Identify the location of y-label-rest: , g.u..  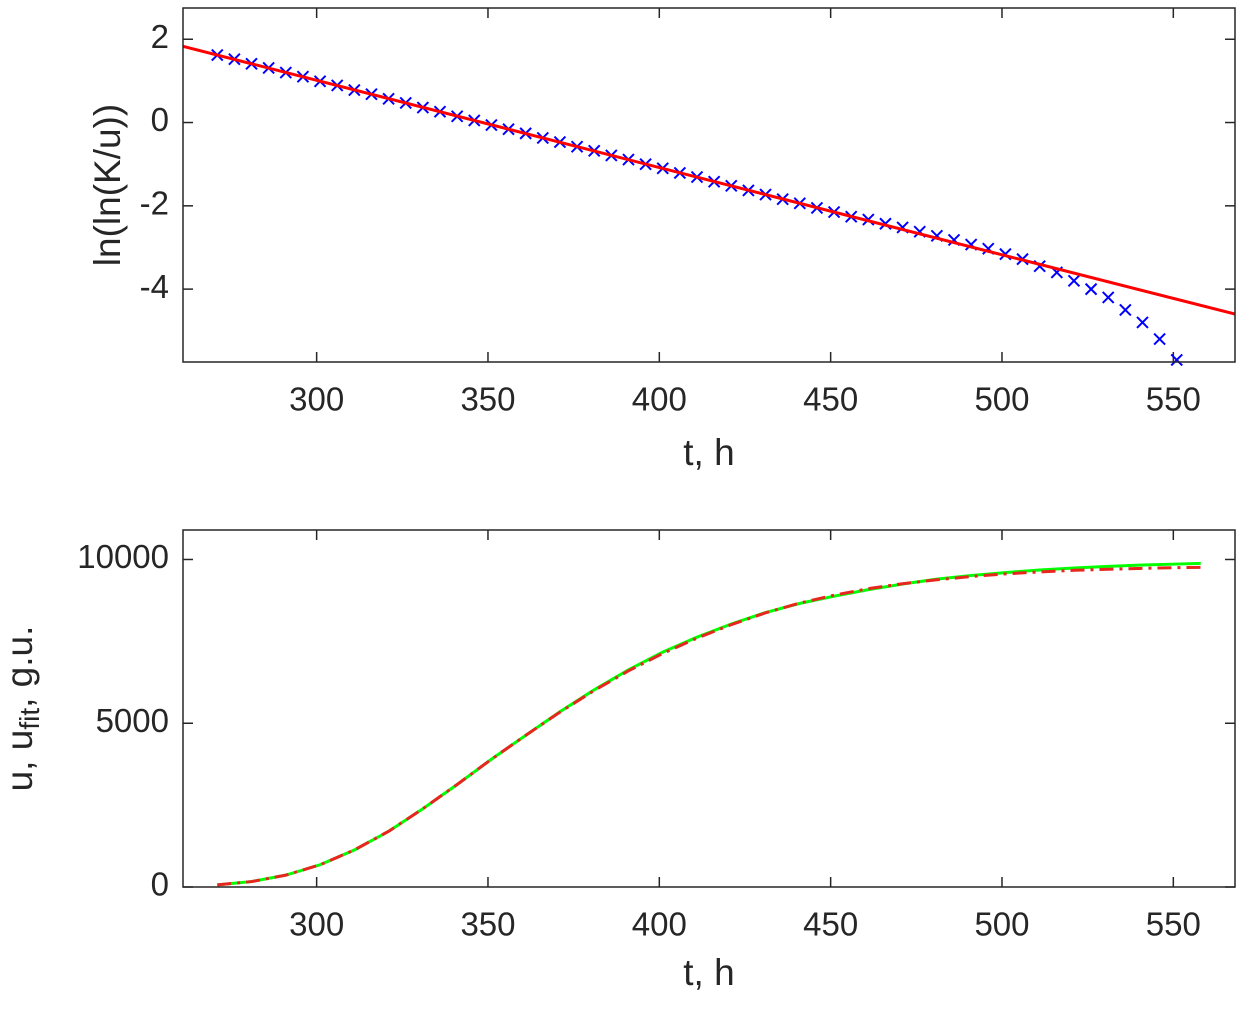
(20, 667).